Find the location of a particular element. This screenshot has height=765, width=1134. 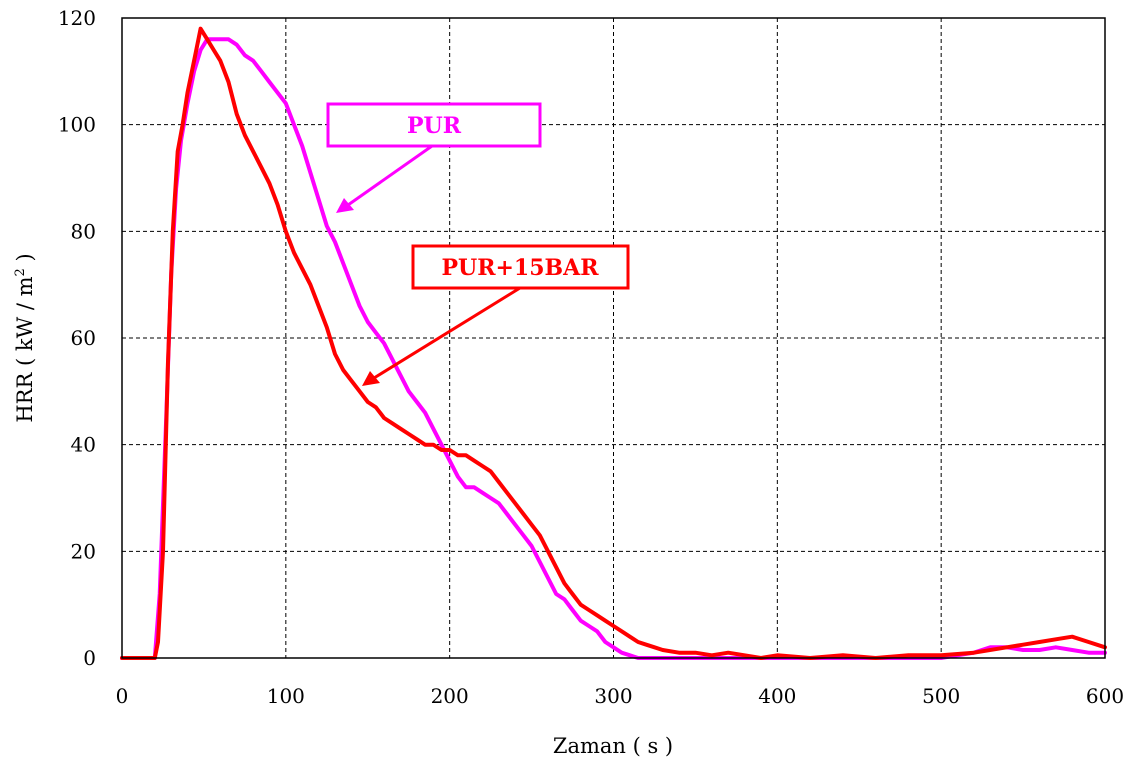

callout-pur15bar-box is located at coordinates (520, 267).